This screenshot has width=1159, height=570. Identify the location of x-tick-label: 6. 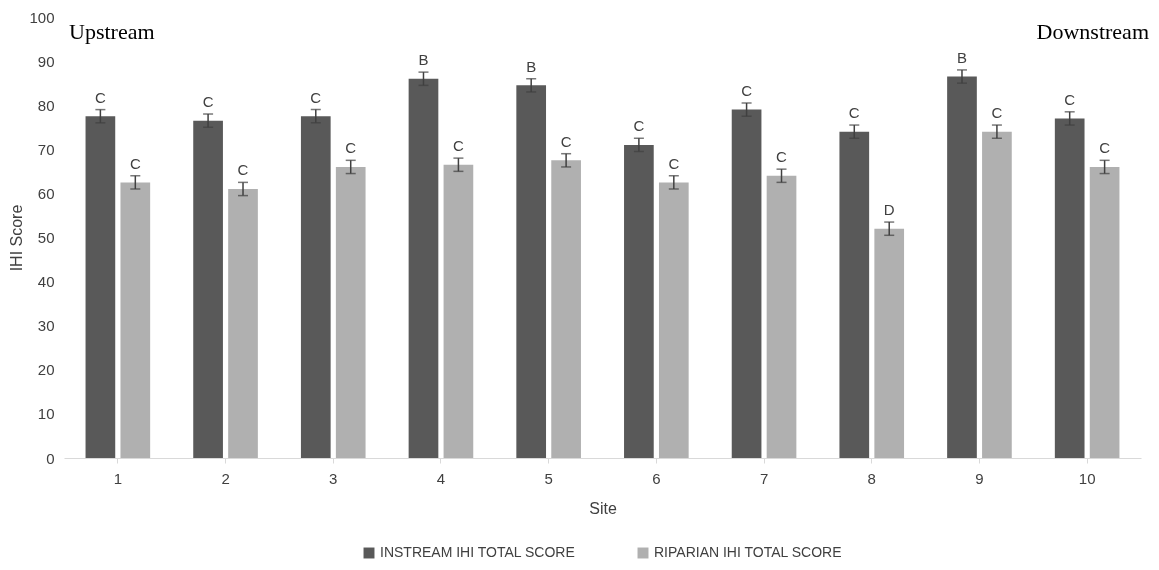
(656, 478).